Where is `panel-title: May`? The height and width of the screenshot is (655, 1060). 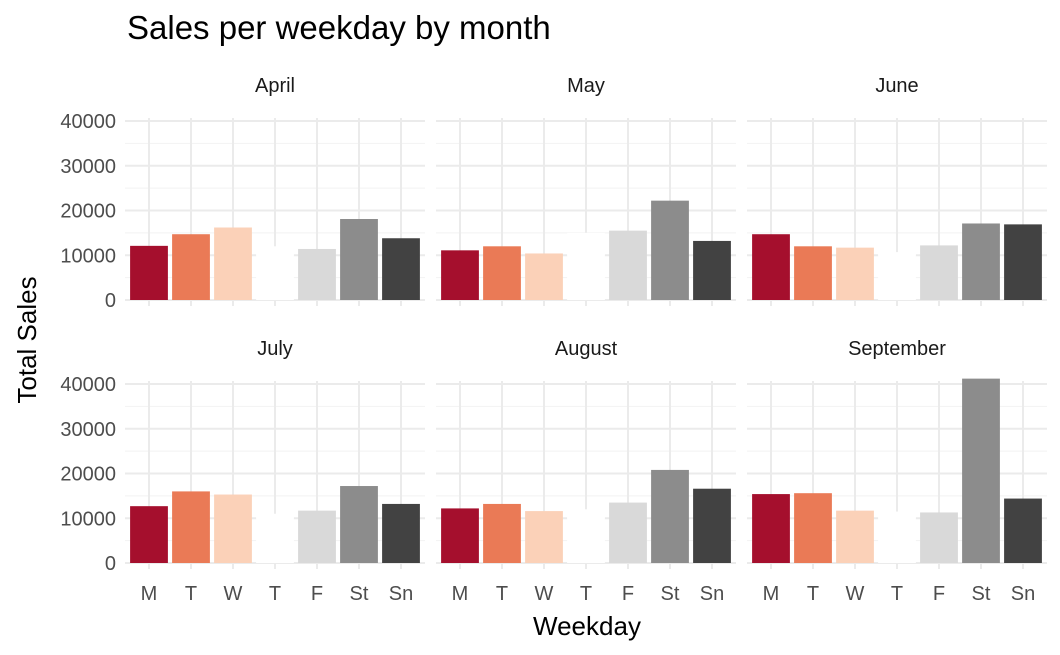 panel-title: May is located at coordinates (586, 86).